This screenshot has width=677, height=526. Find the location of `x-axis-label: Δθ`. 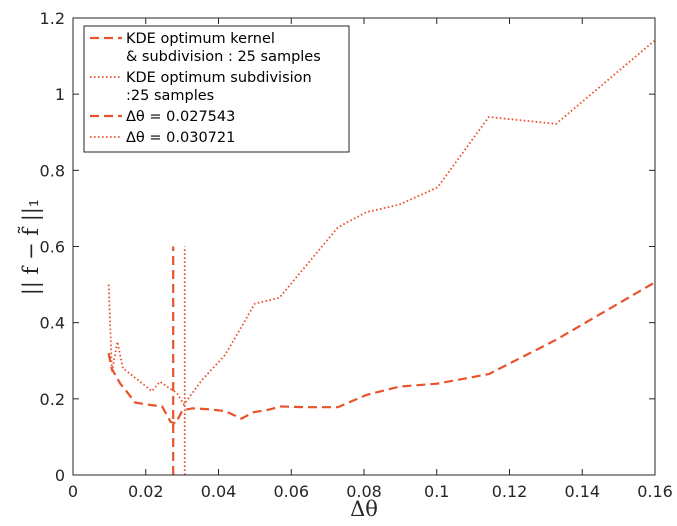

x-axis-label: Δθ is located at coordinates (364, 509).